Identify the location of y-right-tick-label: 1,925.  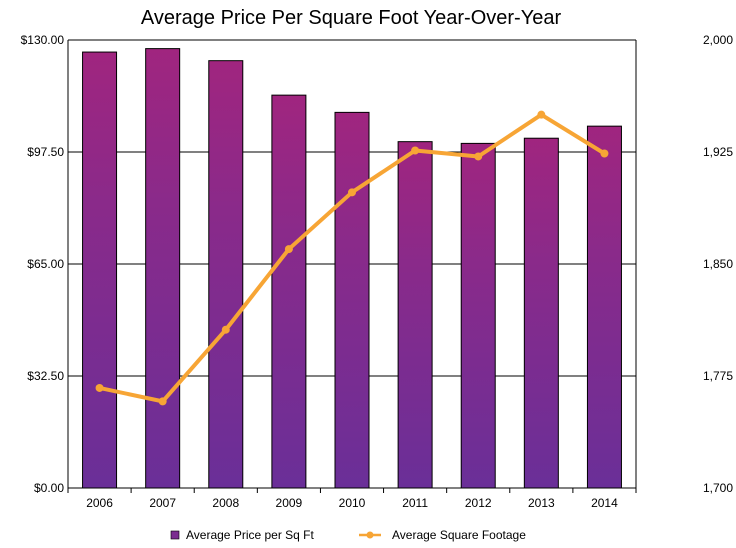
(718, 152).